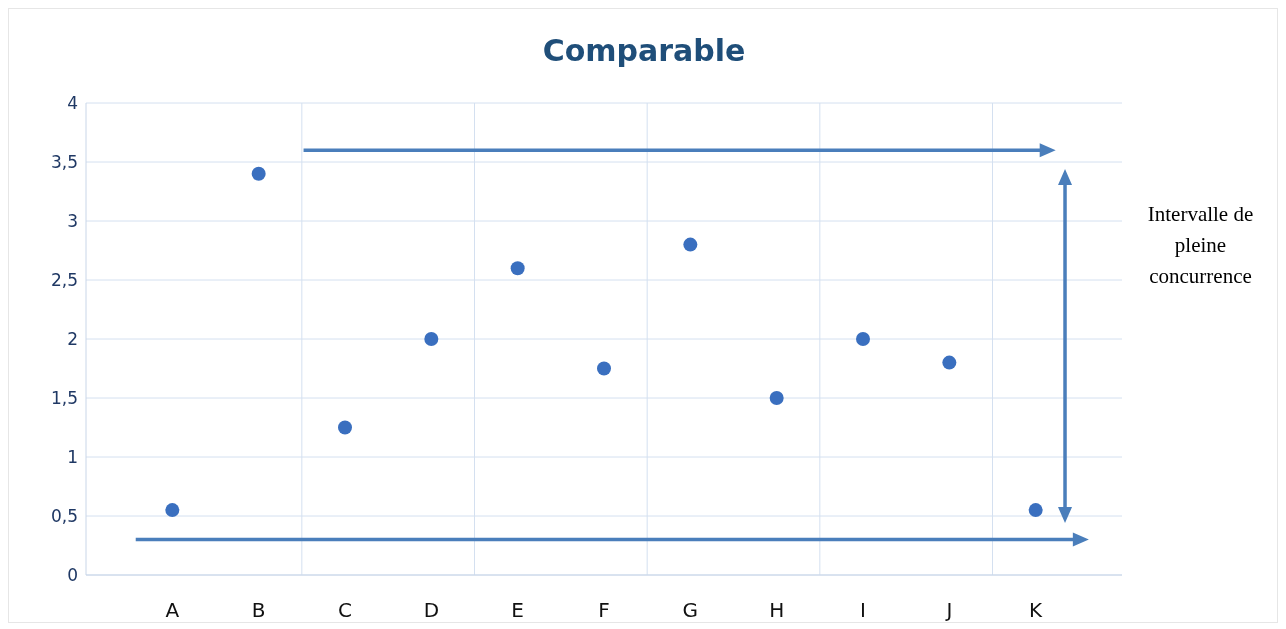  Describe the element at coordinates (431, 610) in the screenshot. I see `x-tick-label: D` at that location.